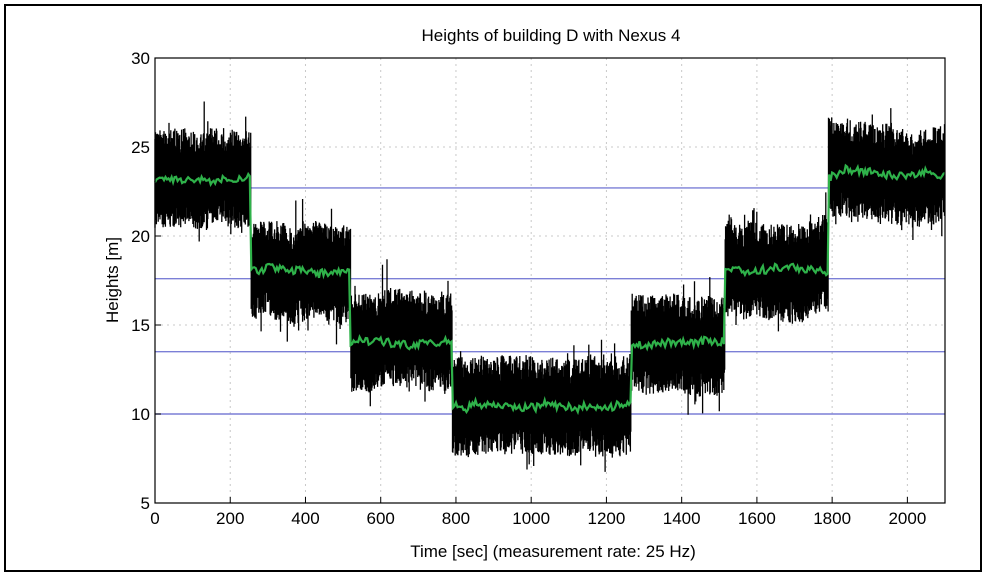  What do you see at coordinates (112, 280) in the screenshot?
I see `y-axis-label: Heights [m]` at bounding box center [112, 280].